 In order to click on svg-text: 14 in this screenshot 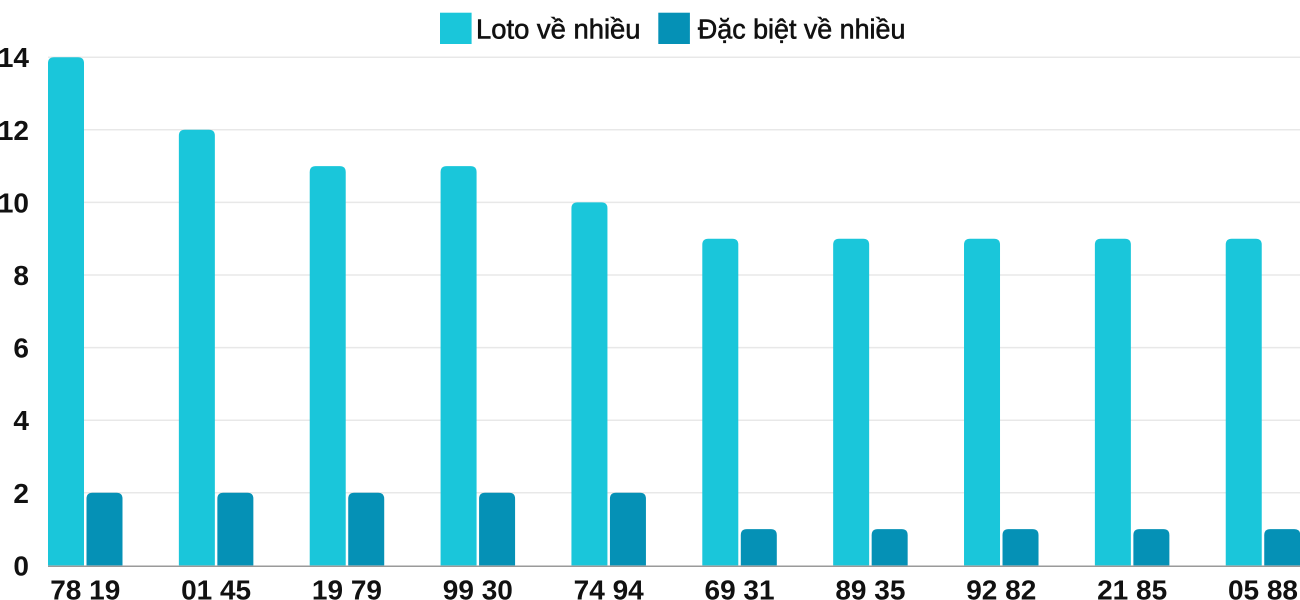, I will do `click(14, 57)`.